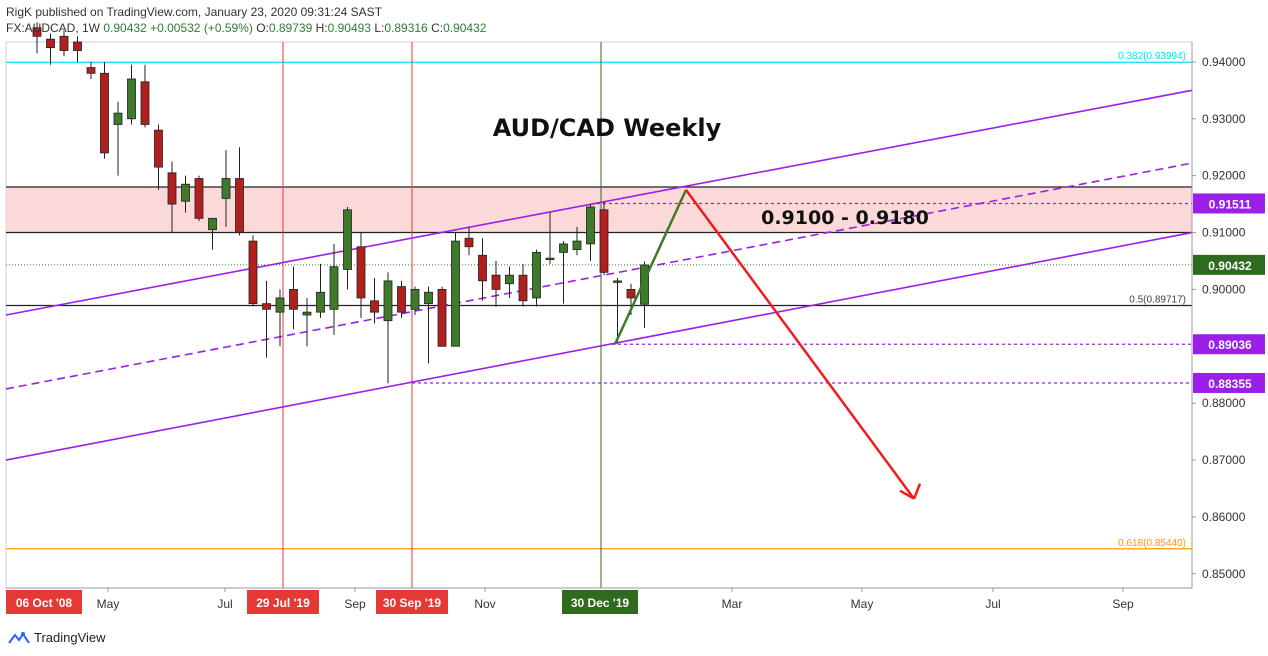 The image size is (1268, 656). I want to click on price-tag-label: 0.88355, so click(1230, 384).